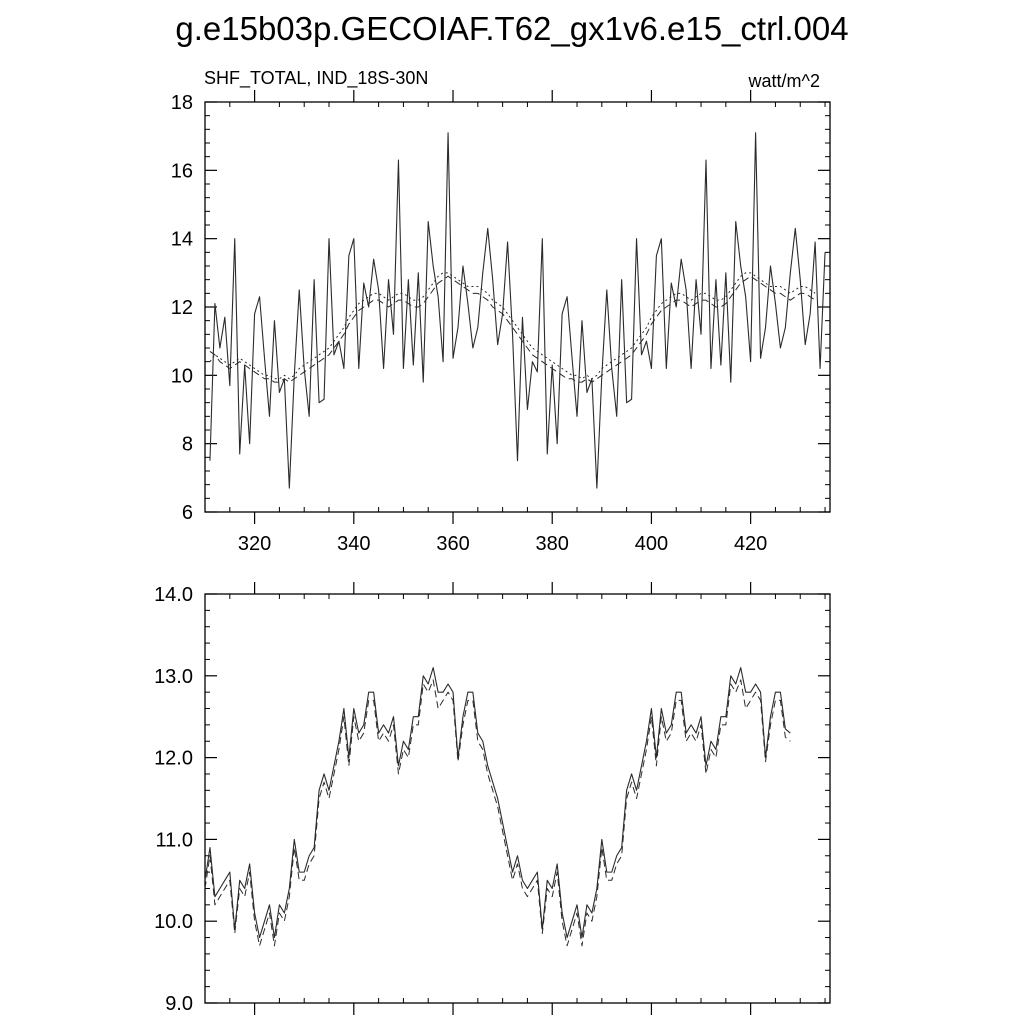 The width and height of the screenshot is (1024, 1024). What do you see at coordinates (452, 544) in the screenshot?
I see `top-panel-x-tick-label: 360` at bounding box center [452, 544].